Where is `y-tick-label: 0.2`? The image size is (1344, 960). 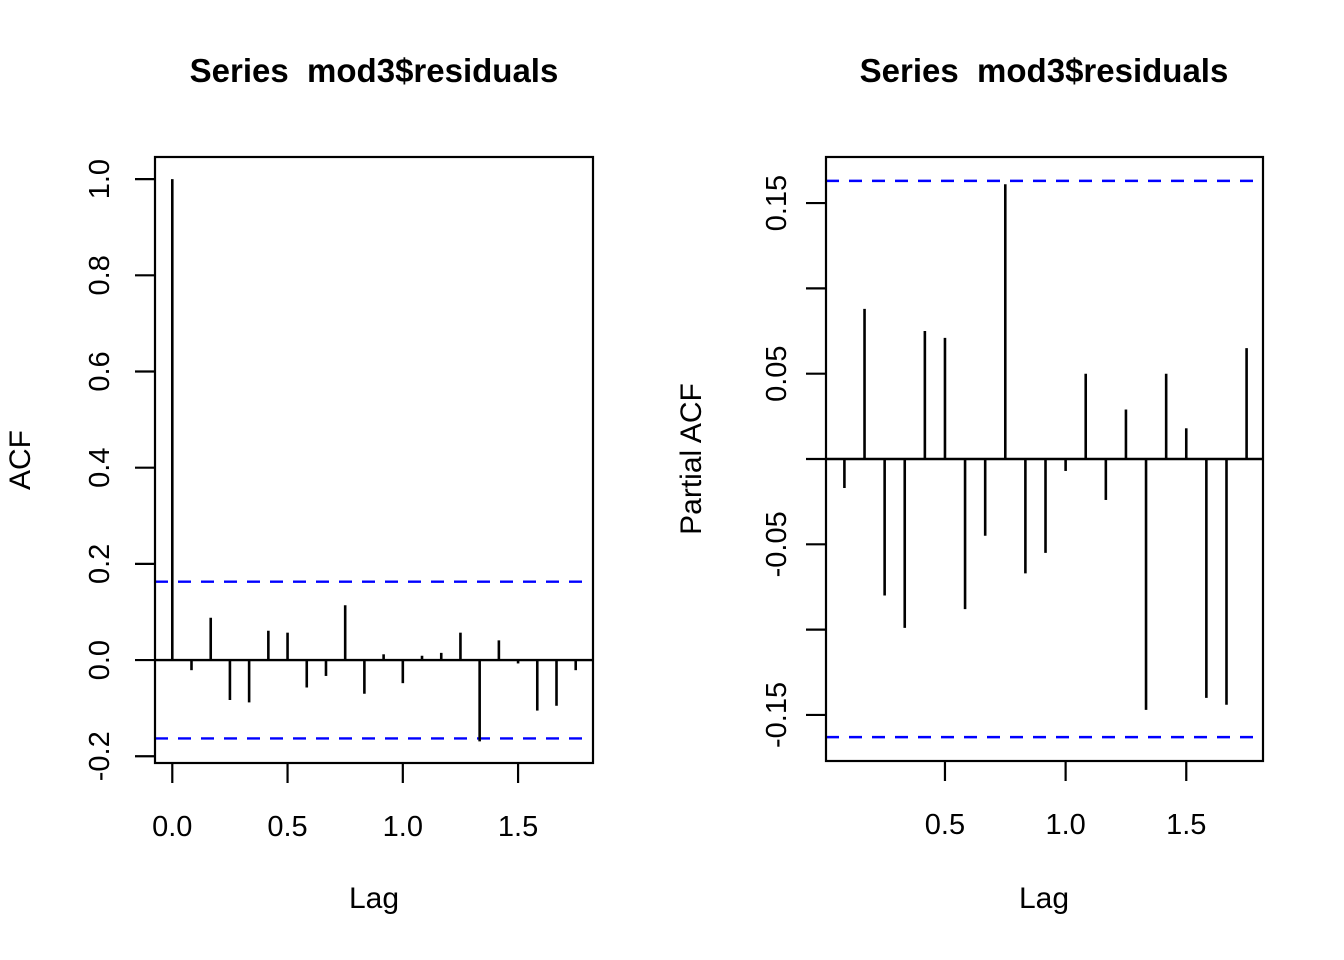 y-tick-label: 0.2 is located at coordinates (100, 564).